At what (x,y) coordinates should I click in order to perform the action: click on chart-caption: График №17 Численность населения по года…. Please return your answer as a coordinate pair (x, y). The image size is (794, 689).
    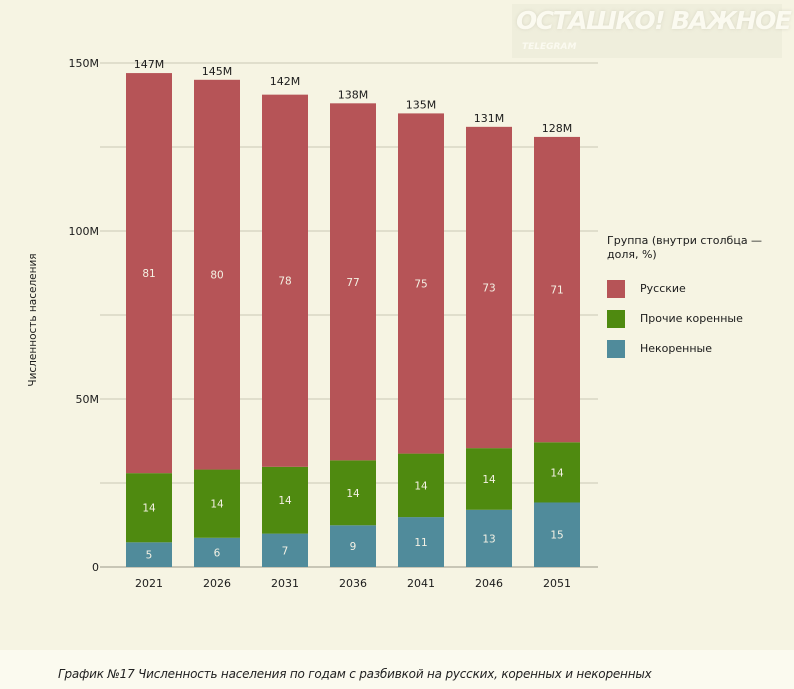
    Looking at the image, I should click on (355, 674).